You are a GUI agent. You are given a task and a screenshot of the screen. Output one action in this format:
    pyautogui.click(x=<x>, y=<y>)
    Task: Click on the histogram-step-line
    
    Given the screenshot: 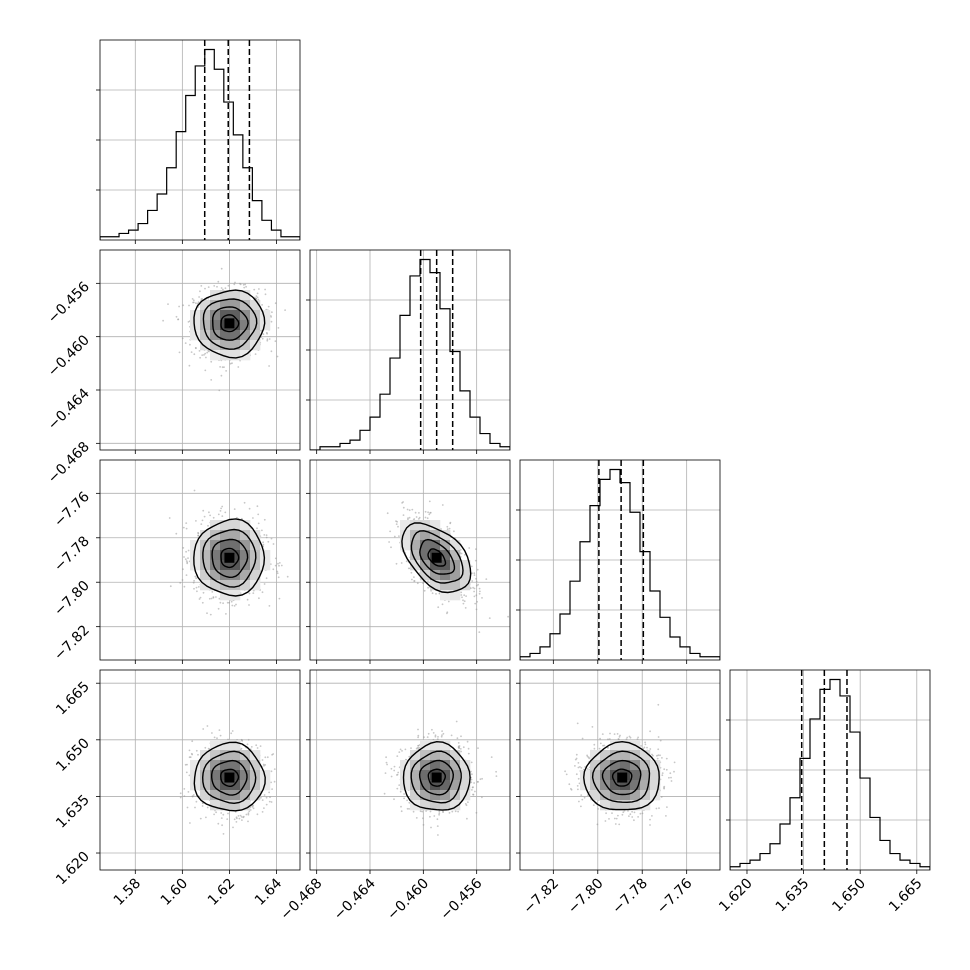 What is the action you would take?
    pyautogui.click(x=200, y=144)
    